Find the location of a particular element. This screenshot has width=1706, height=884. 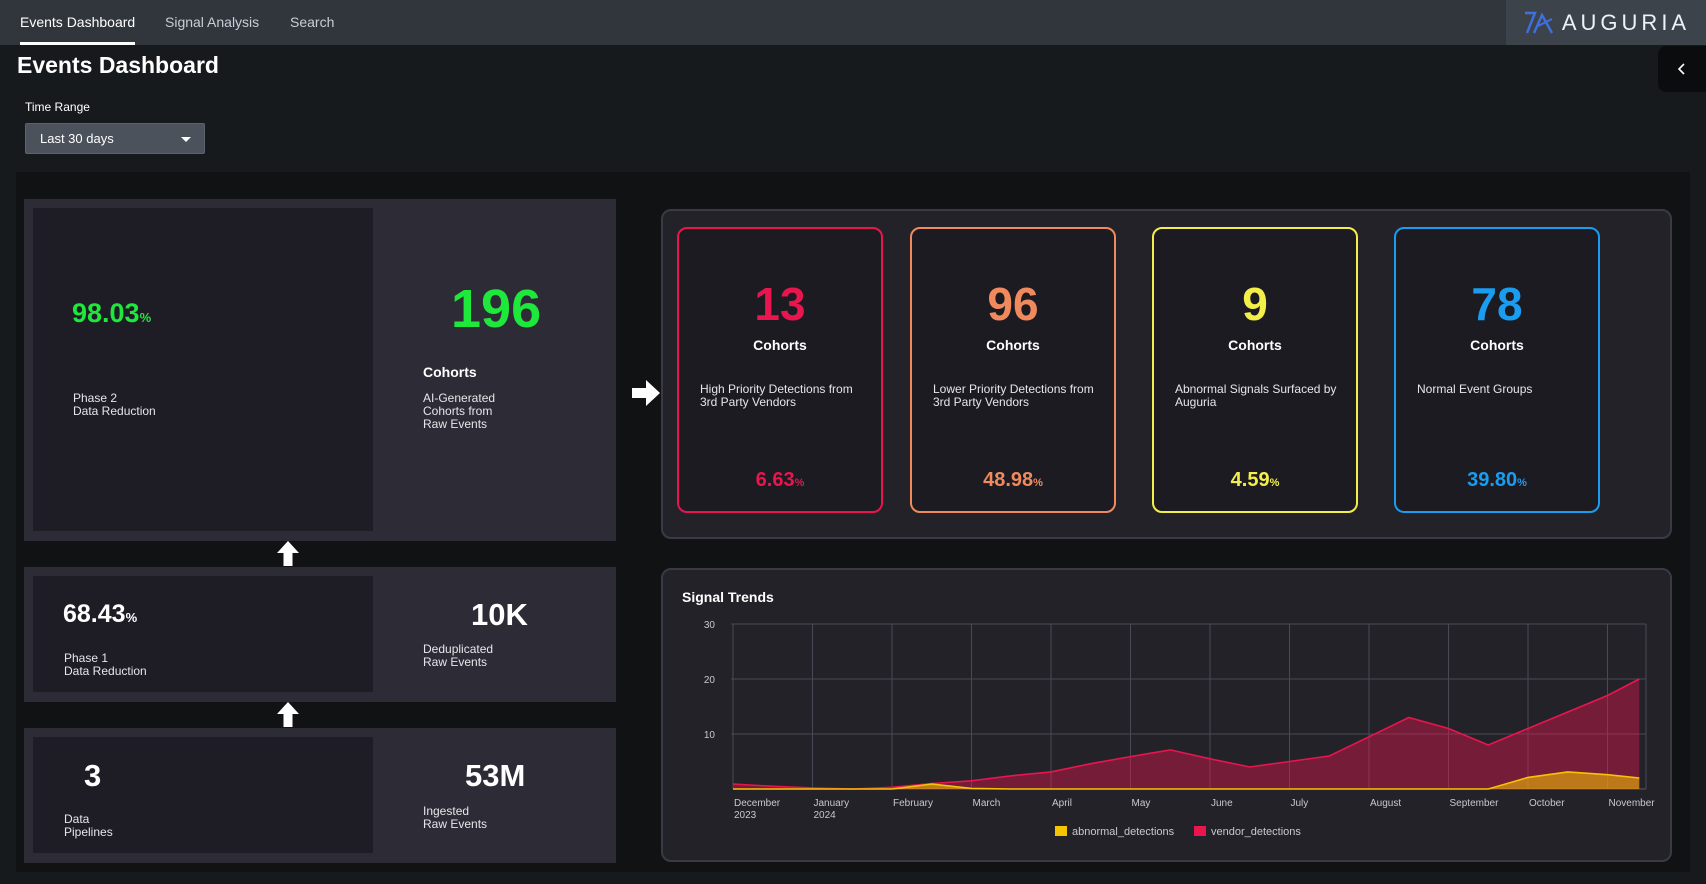

cohort-percentage: 39.80% is located at coordinates (1497, 480).